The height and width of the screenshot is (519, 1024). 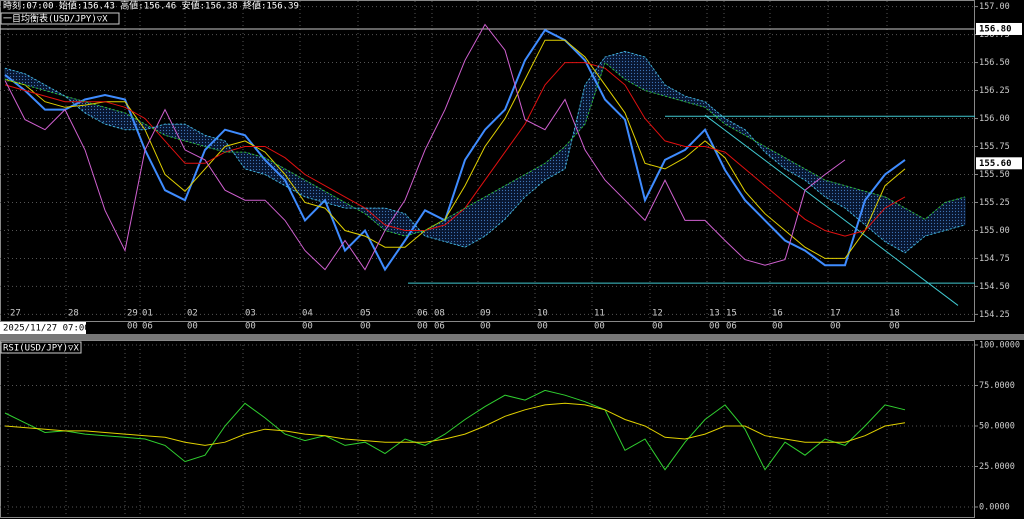 What do you see at coordinates (994, 119) in the screenshot?
I see `y-tick-label: 156.00` at bounding box center [994, 119].